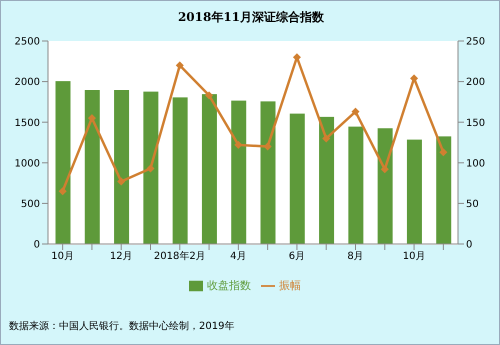 The width and height of the screenshot is (500, 345). Describe the element at coordinates (476, 42) in the screenshot. I see `y2-tick-label: 250` at that location.